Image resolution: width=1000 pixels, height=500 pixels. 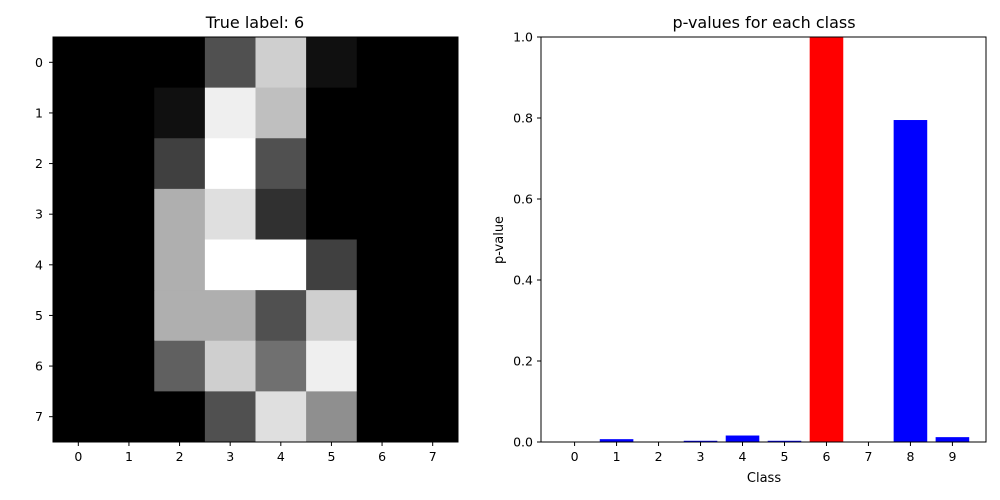 I want to click on heatmap-cell-r0-c0, so click(x=79, y=63).